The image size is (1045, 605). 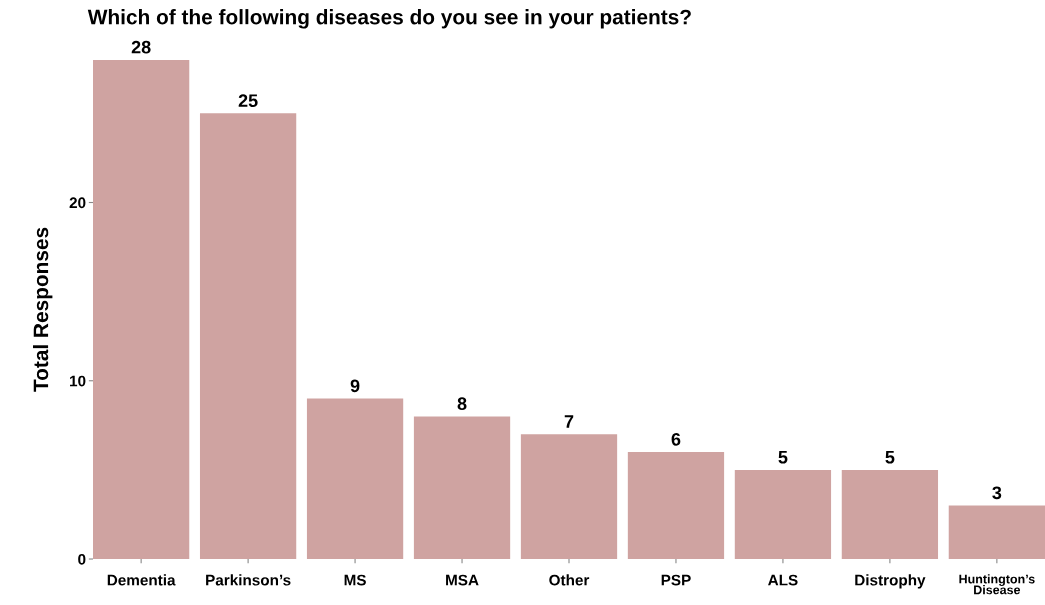 I want to click on x-tick-label: Huntington’s Disease, so click(x=997, y=584).